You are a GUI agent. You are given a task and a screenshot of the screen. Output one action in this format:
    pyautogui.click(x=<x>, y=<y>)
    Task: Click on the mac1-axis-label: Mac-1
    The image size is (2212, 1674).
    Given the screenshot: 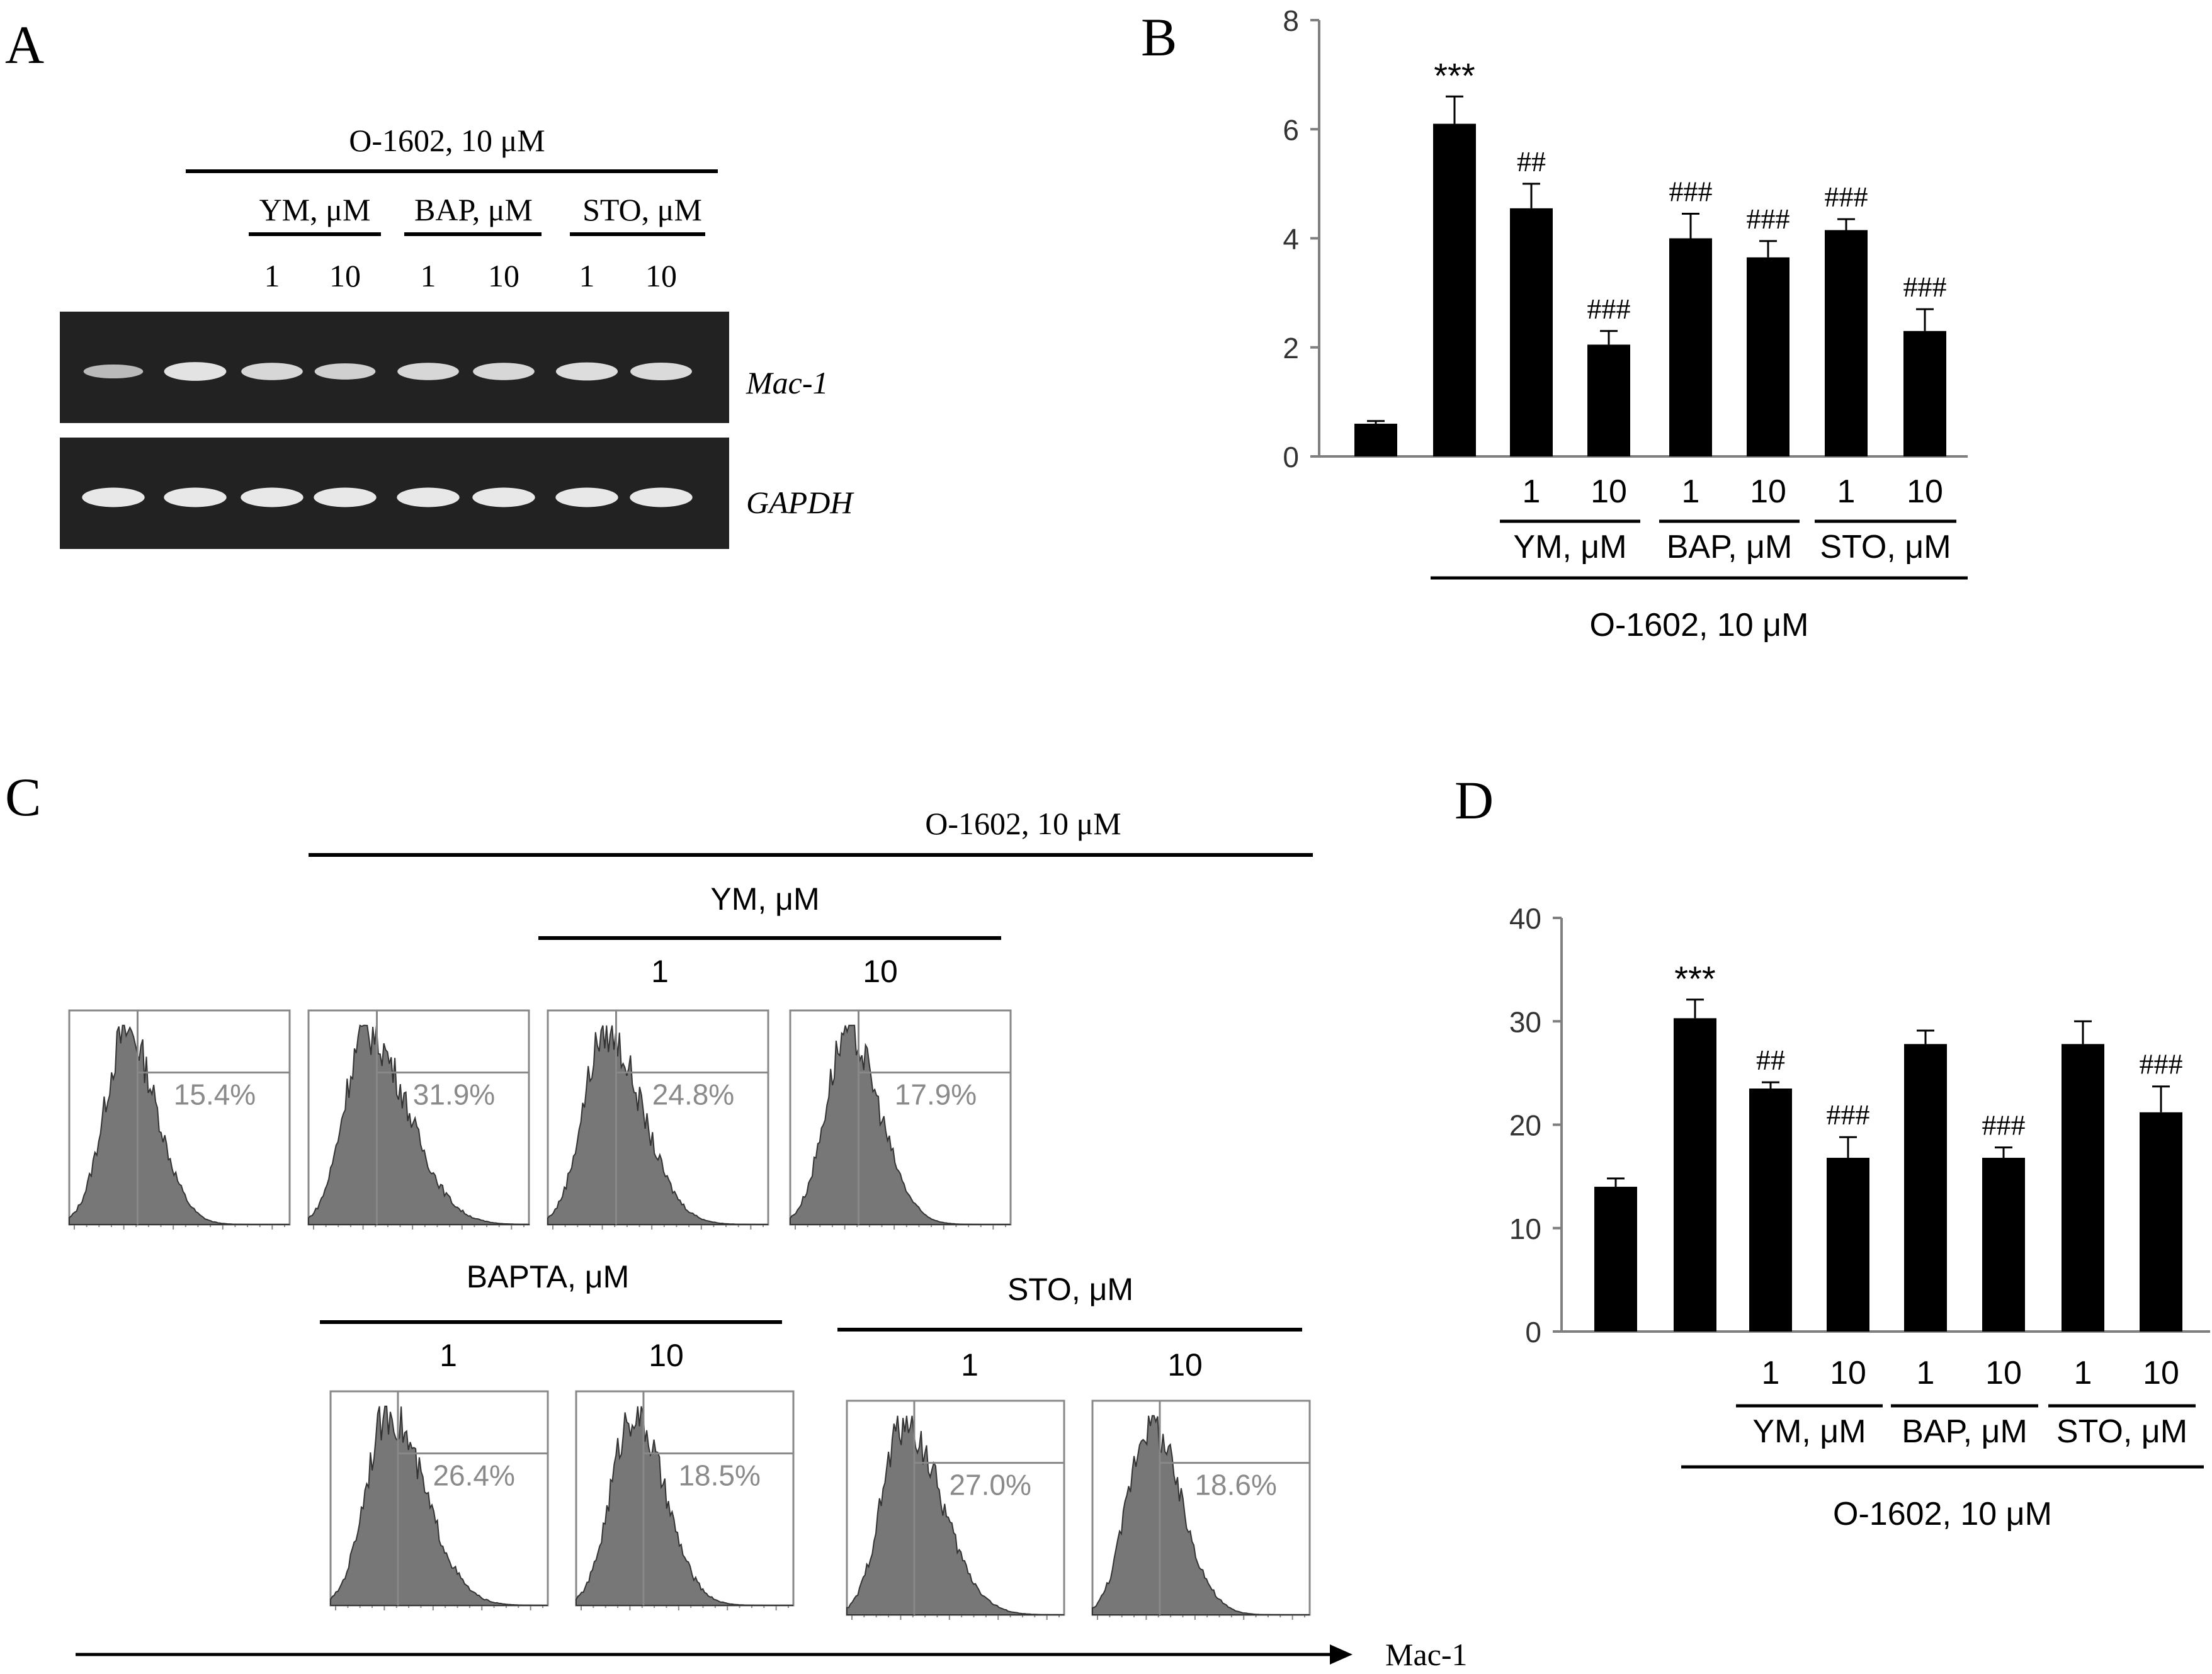 What is the action you would take?
    pyautogui.click(x=1426, y=1654)
    